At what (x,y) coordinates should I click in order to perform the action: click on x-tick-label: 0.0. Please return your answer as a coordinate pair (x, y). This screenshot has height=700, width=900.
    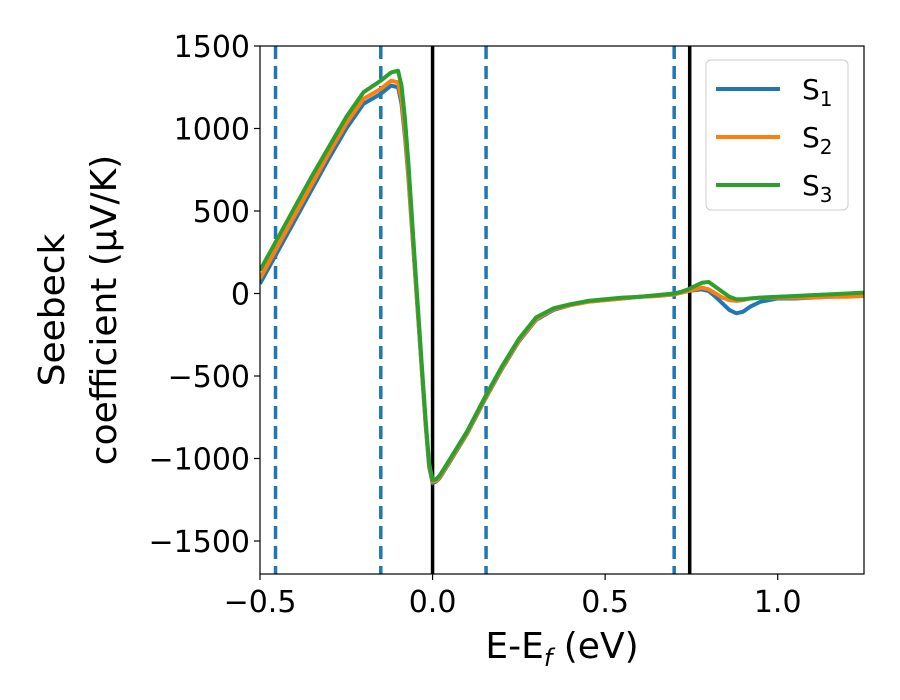
    Looking at the image, I should click on (433, 602).